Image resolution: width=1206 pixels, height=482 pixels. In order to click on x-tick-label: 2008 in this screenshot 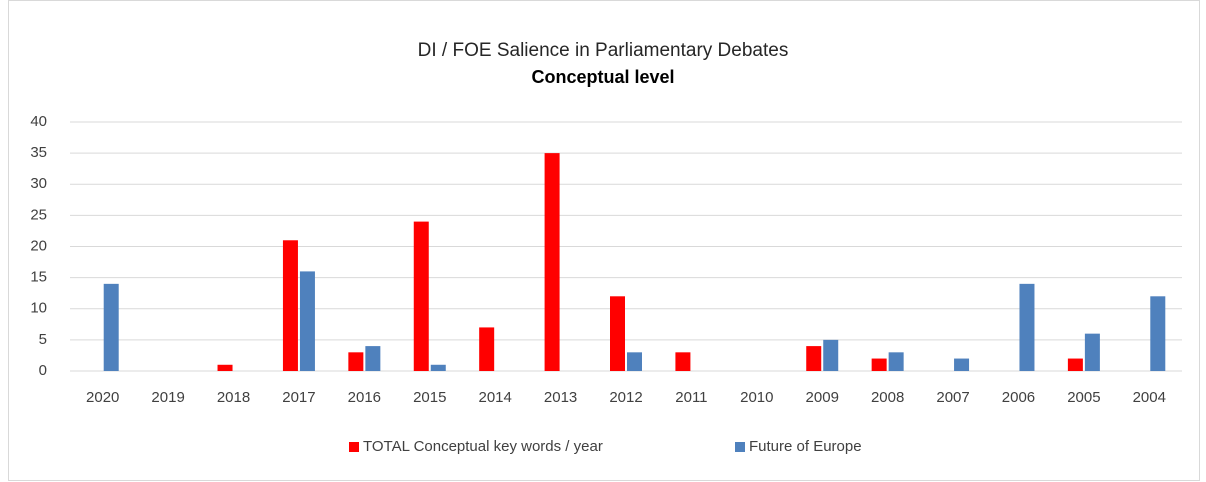, I will do `click(887, 397)`.